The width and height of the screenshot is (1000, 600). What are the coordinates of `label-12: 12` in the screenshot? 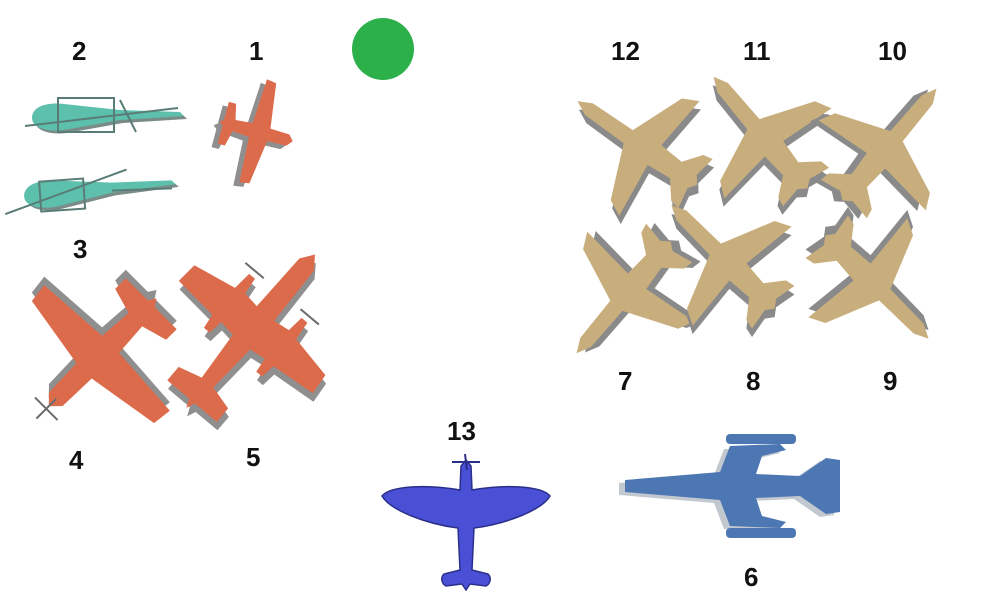 It's located at (625, 51).